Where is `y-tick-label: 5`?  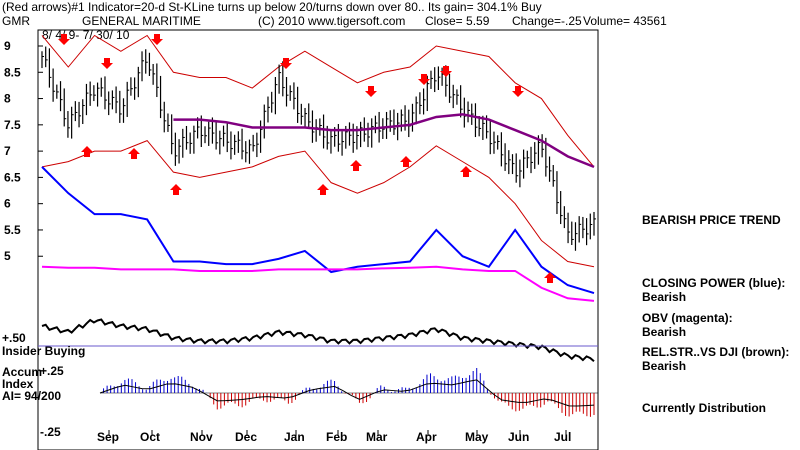 y-tick-label: 5 is located at coordinates (7, 256).